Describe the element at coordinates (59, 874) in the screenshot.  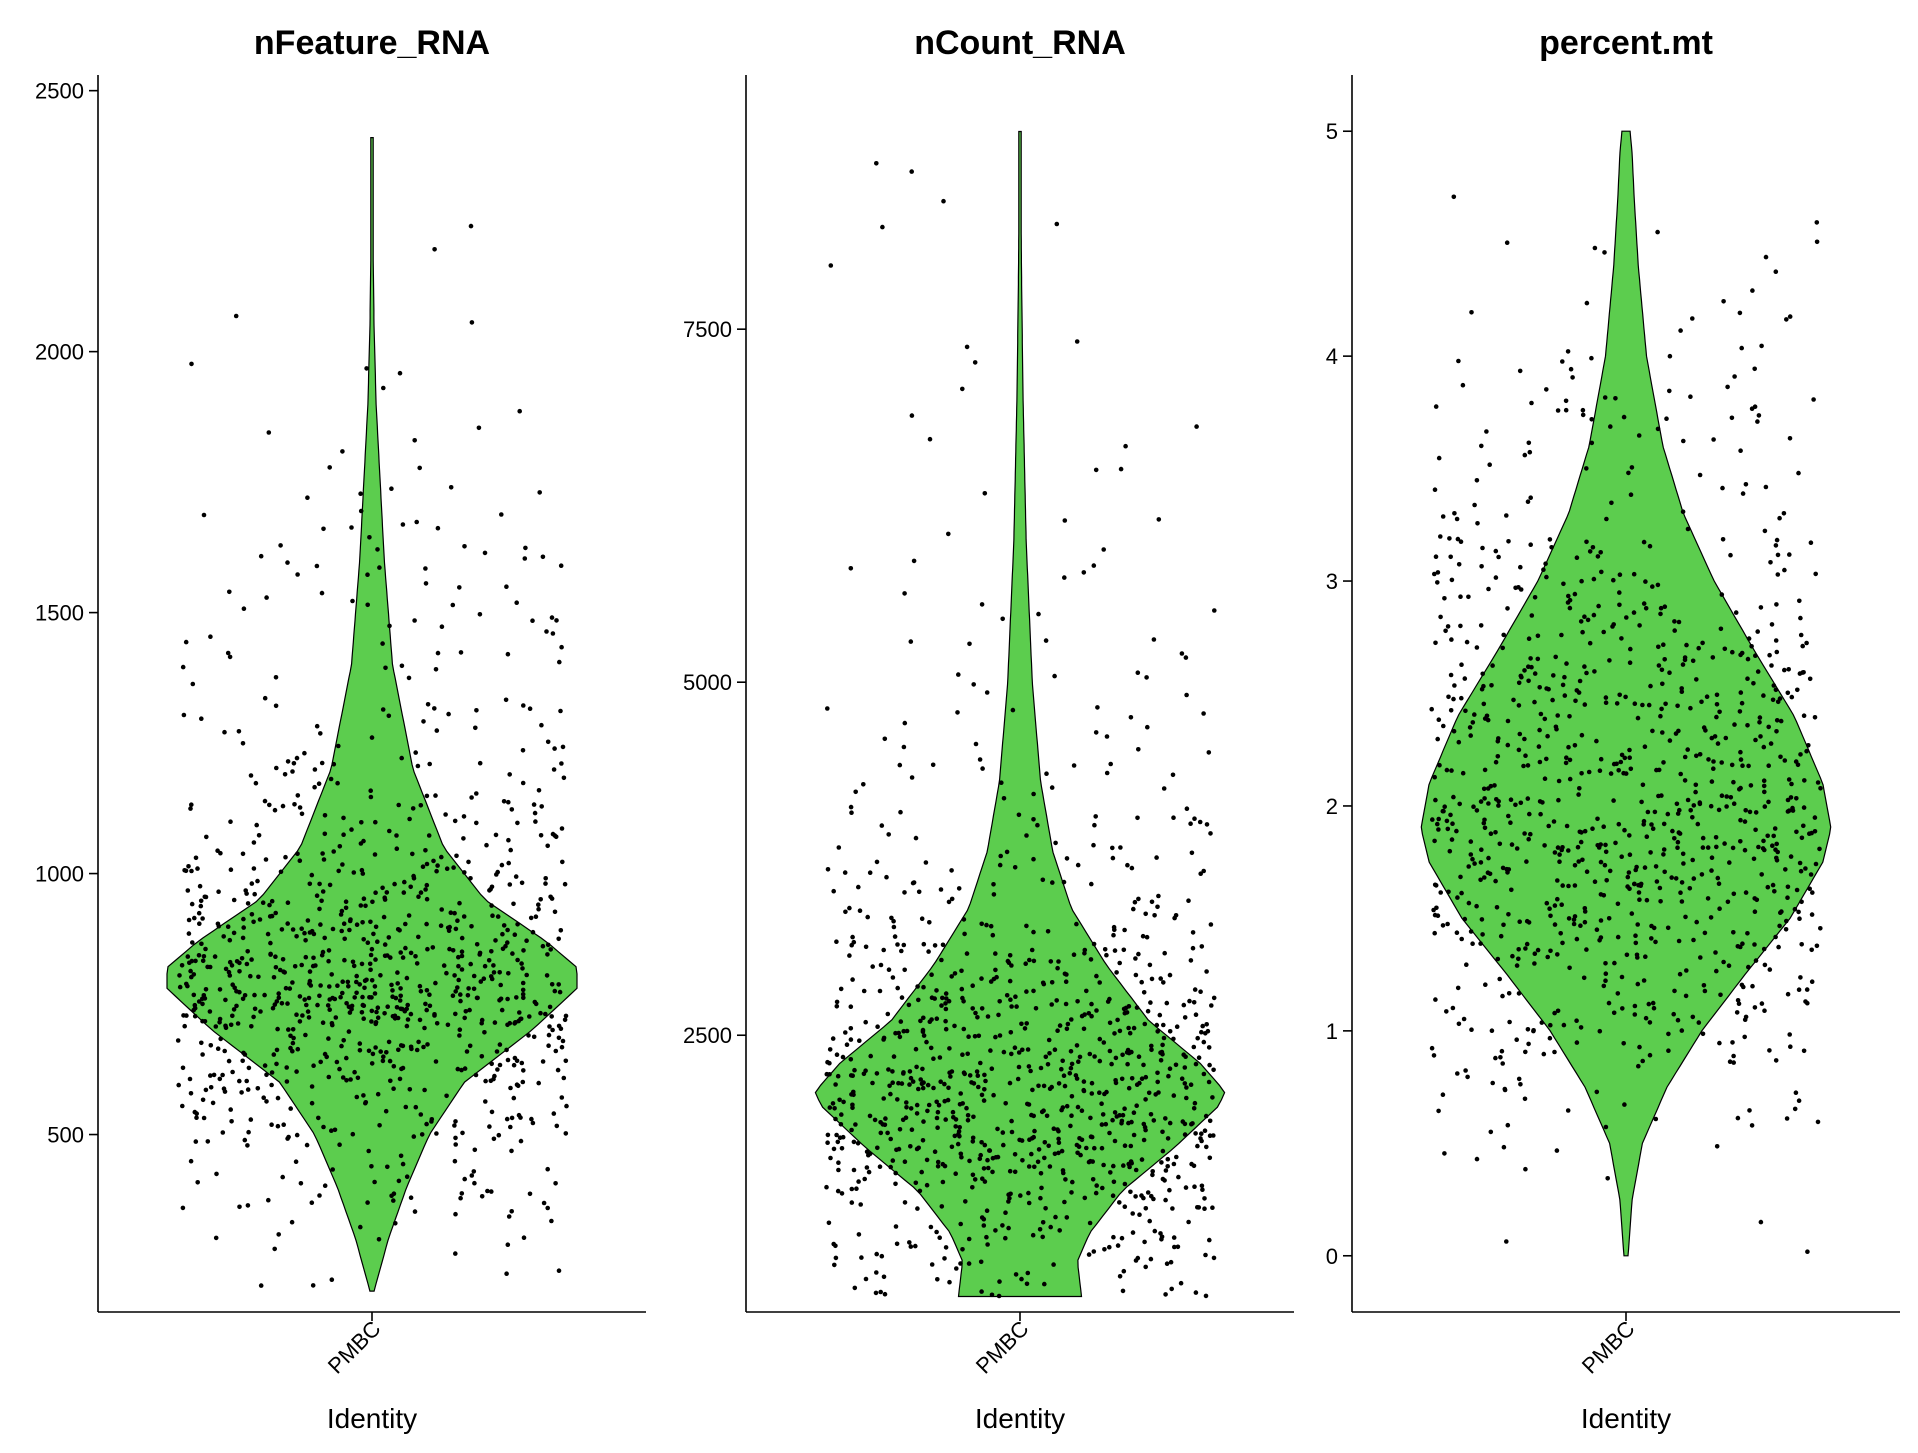
I see `y-tick-label: 1000` at that location.